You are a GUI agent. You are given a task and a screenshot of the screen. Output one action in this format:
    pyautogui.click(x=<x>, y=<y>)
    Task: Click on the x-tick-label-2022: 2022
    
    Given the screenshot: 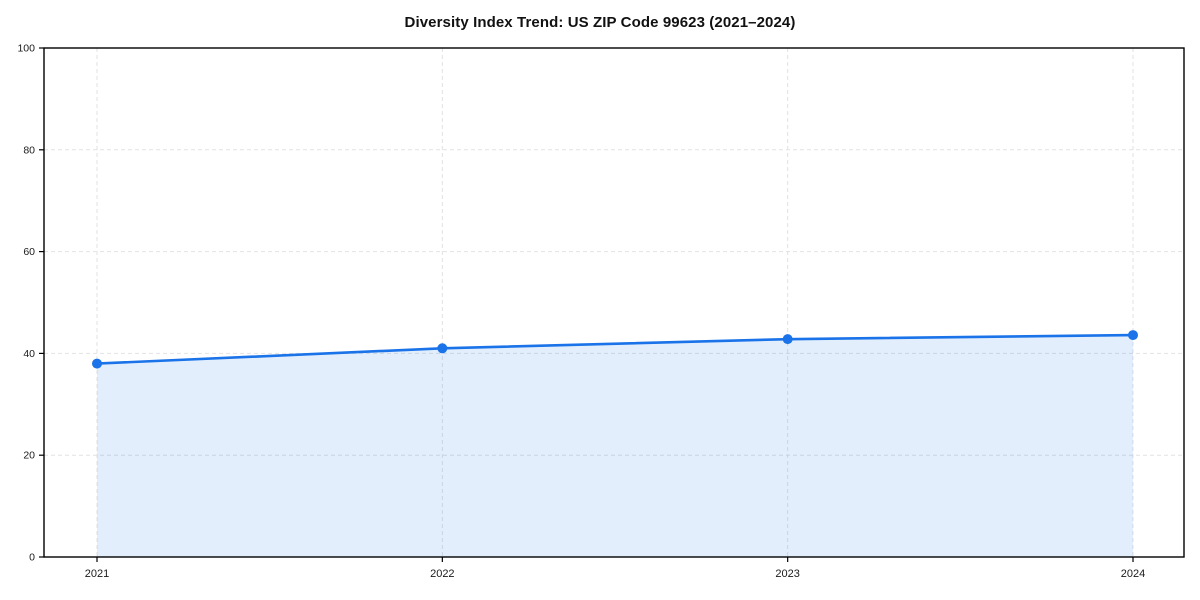 What is the action you would take?
    pyautogui.click(x=442, y=574)
    